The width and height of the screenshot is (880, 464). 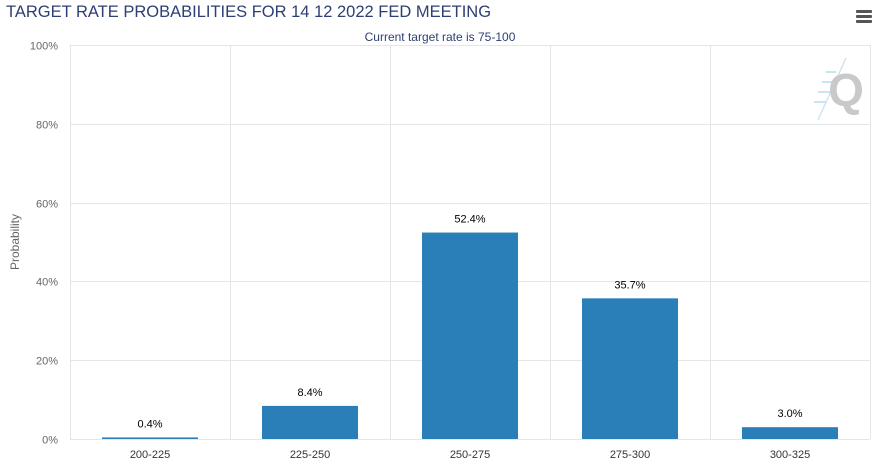 I want to click on data-label: 35.7%, so click(x=629, y=285).